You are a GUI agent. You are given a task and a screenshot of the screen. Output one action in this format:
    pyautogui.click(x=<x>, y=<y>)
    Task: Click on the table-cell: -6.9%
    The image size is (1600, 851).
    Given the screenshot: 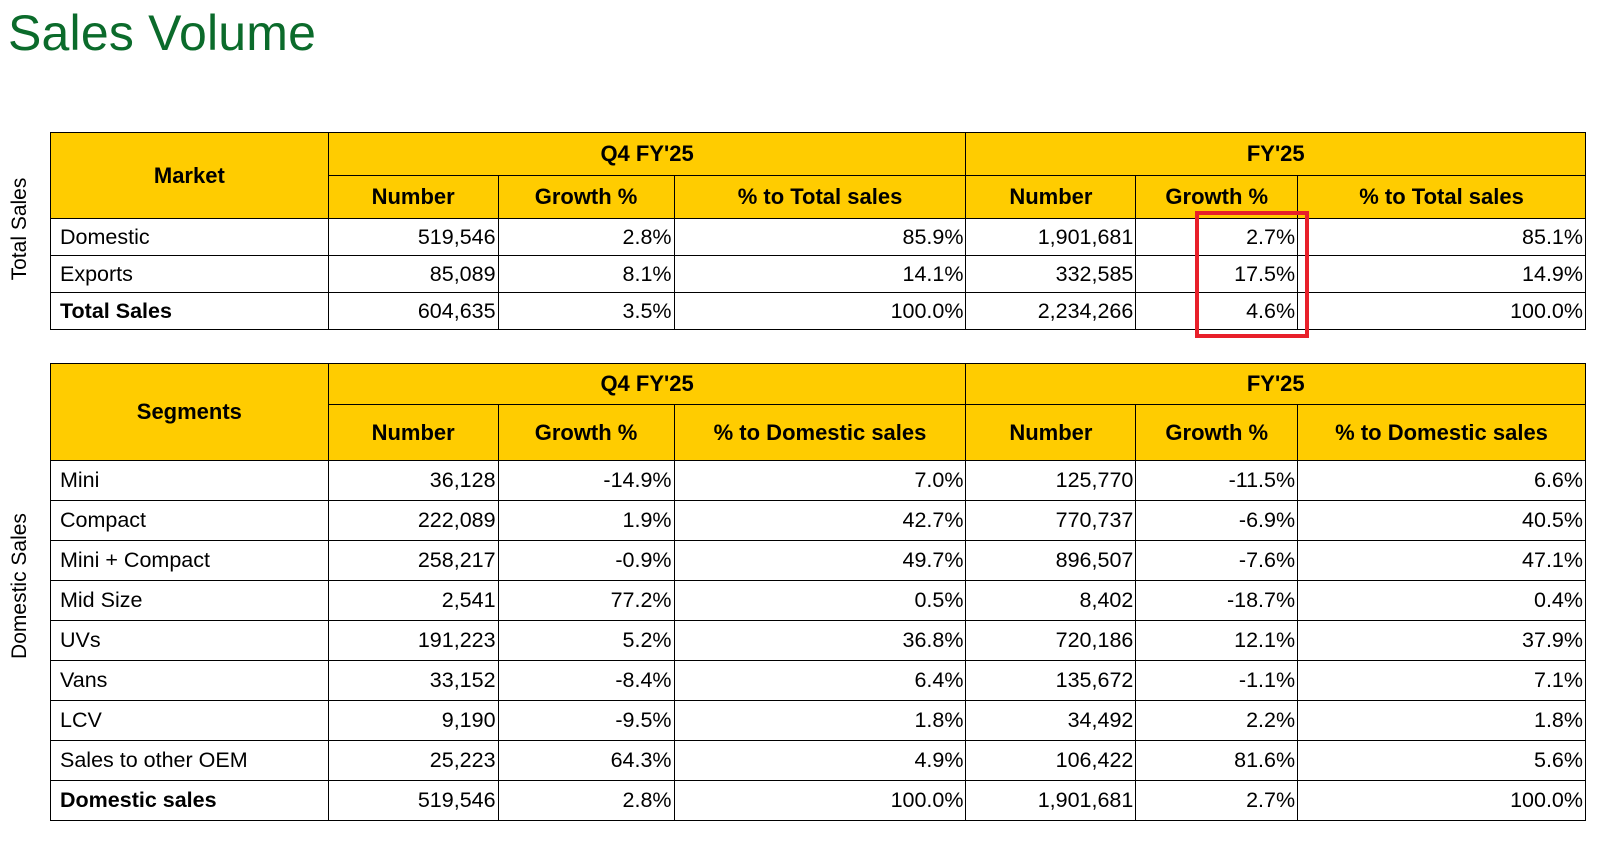 What is the action you would take?
    pyautogui.click(x=1217, y=520)
    